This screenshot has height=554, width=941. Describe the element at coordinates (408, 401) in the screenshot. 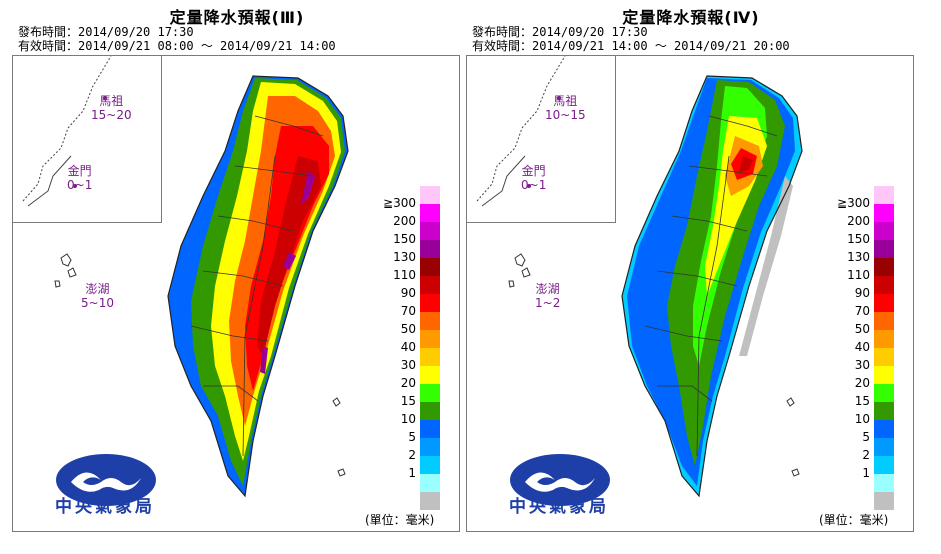

I see `legend-label: 15` at that location.